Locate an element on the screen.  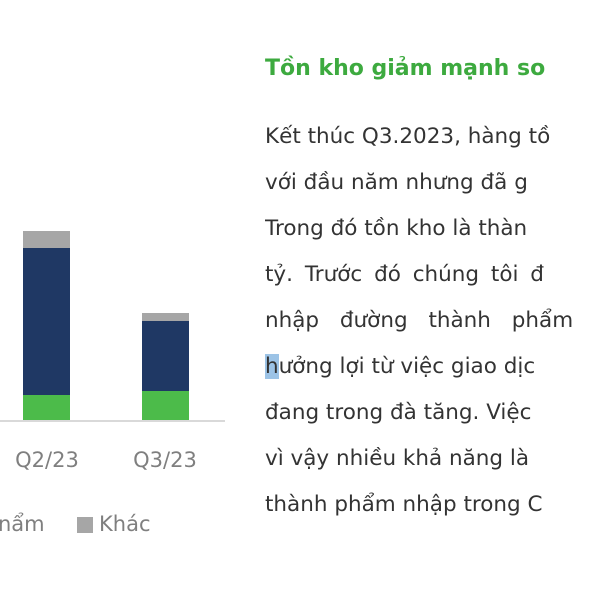
x-tick-label: Q3/23 is located at coordinates (165, 460).